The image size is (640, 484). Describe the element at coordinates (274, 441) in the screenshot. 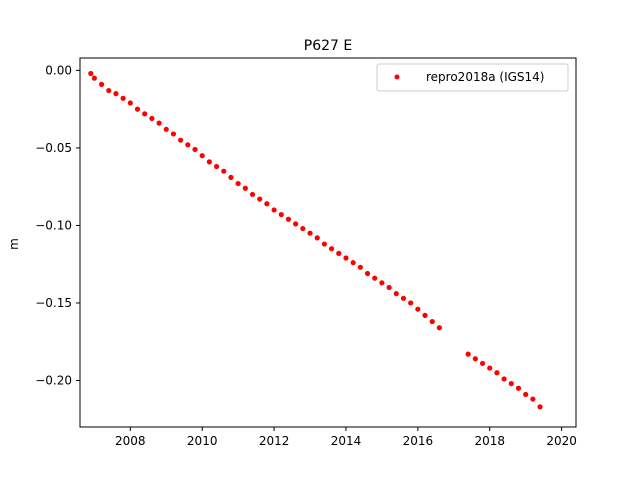

I see `x-tick-label: 2012` at that location.